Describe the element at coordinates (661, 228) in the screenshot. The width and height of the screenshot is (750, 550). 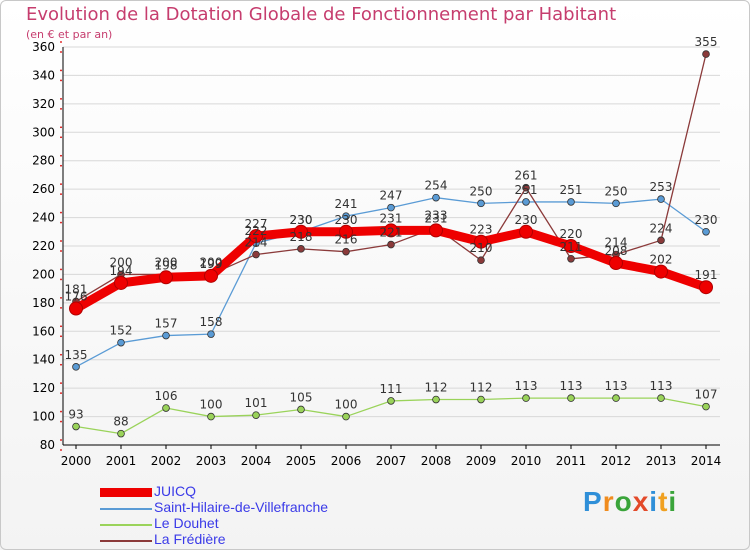
I see `data-label: 224` at that location.